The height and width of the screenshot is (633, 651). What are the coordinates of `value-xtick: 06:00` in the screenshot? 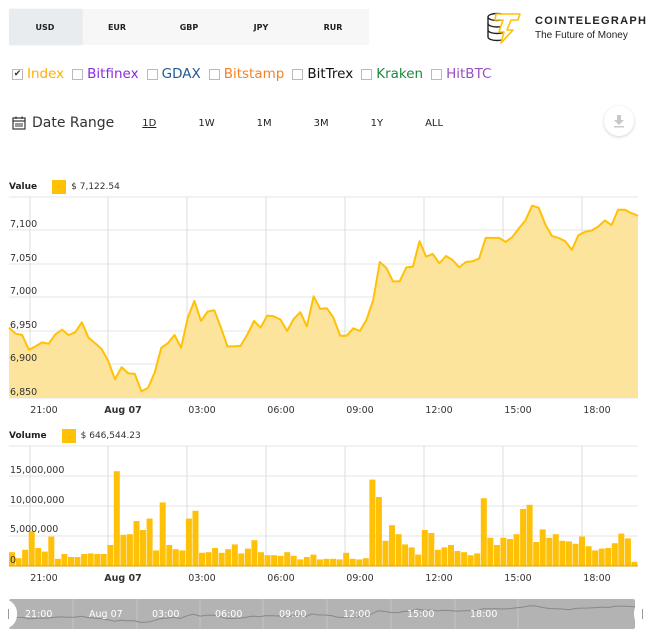 It's located at (281, 410).